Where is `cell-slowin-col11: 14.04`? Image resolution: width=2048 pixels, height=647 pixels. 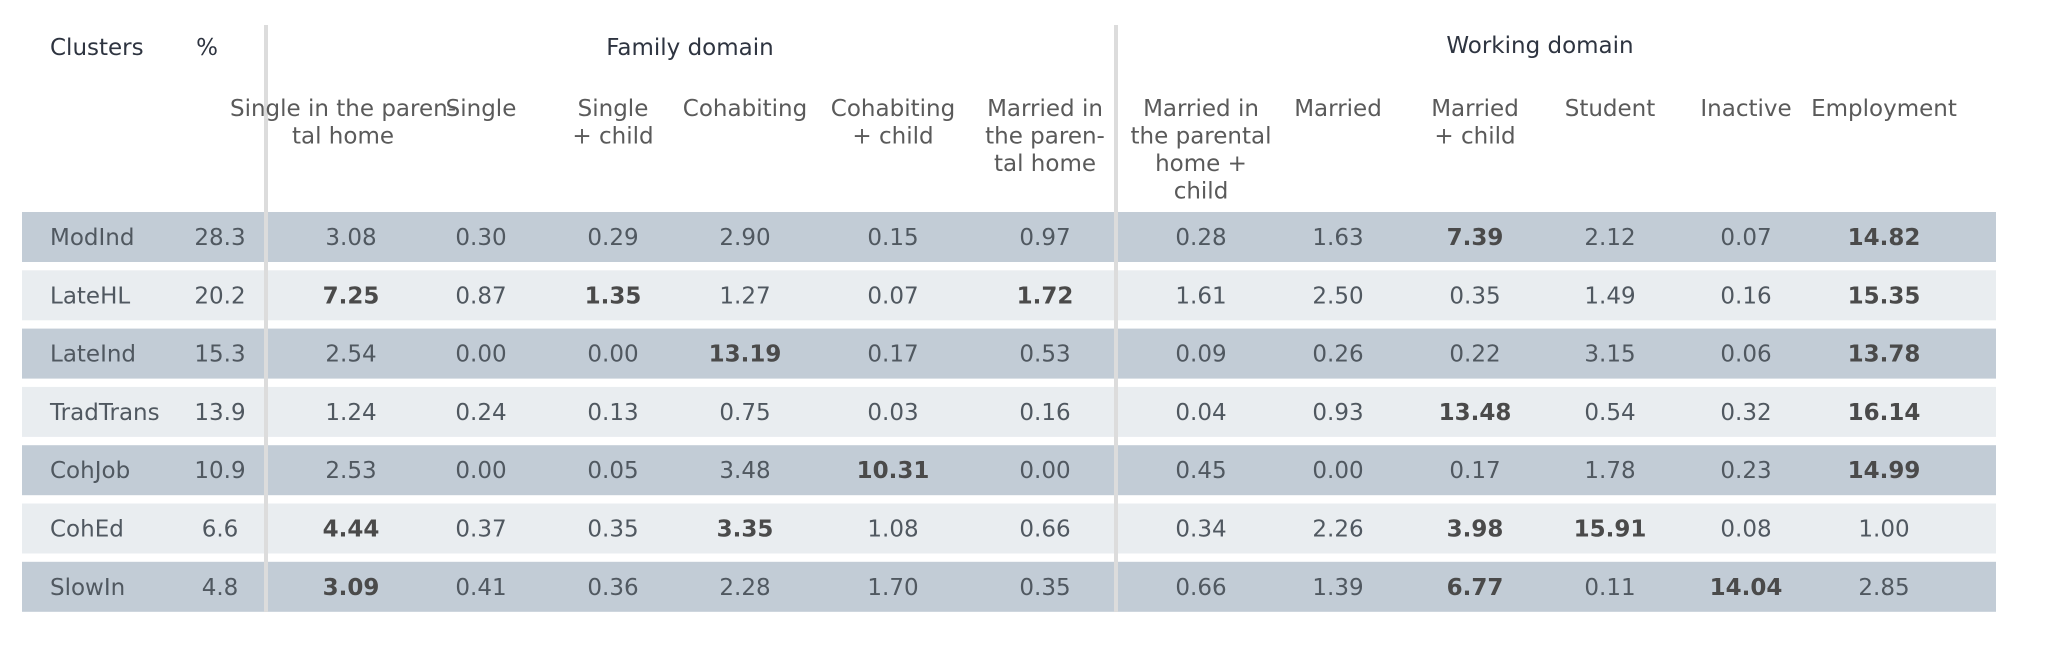
cell-slowin-col11: 14.04 is located at coordinates (1746, 588).